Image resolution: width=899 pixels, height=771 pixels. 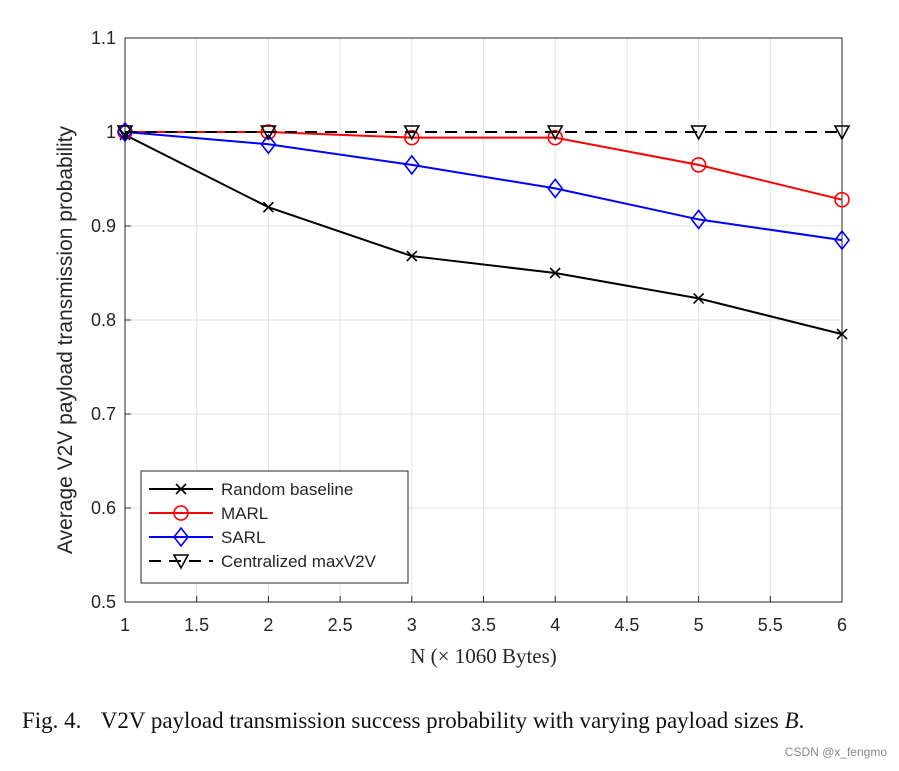 What do you see at coordinates (626, 625) in the screenshot?
I see `x-tick-label: 4.5` at bounding box center [626, 625].